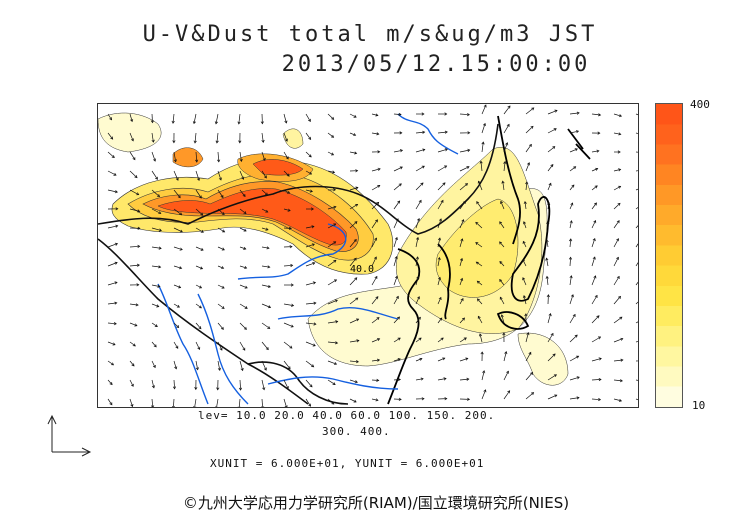 This screenshot has width=752, height=532. What do you see at coordinates (362, 269) in the screenshot?
I see `contour-label: 40.0` at bounding box center [362, 269].